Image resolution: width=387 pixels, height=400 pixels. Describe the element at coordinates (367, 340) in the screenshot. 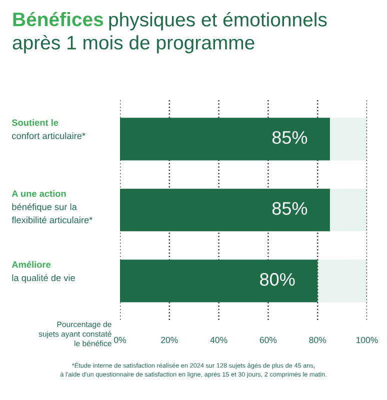

I see `x-tick-label: 100%` at that location.